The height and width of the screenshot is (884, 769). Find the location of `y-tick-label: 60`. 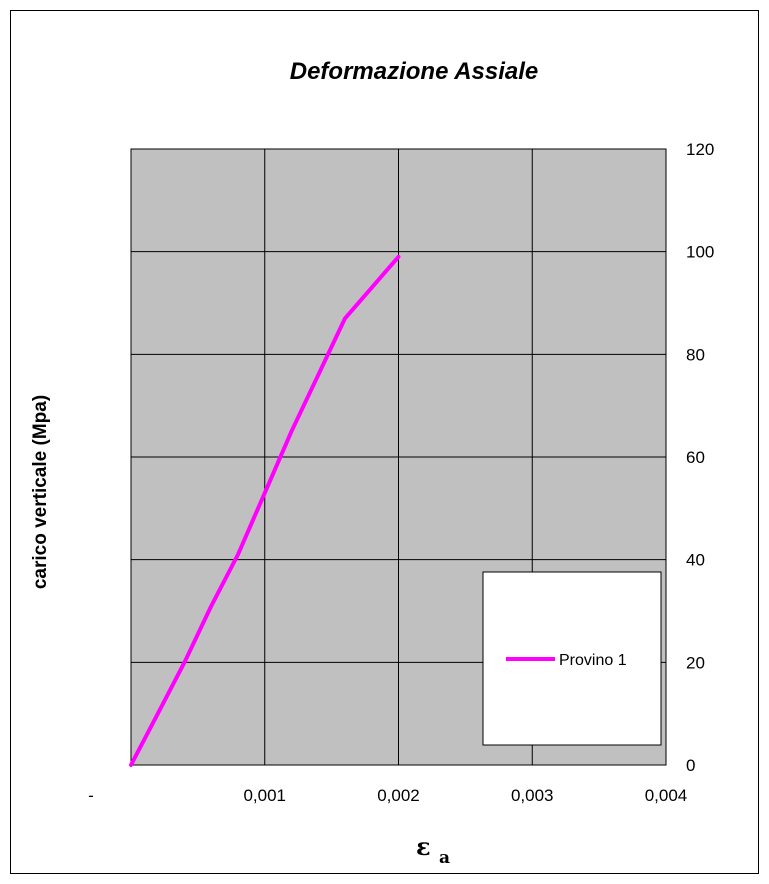

y-tick-label: 60 is located at coordinates (695, 457).